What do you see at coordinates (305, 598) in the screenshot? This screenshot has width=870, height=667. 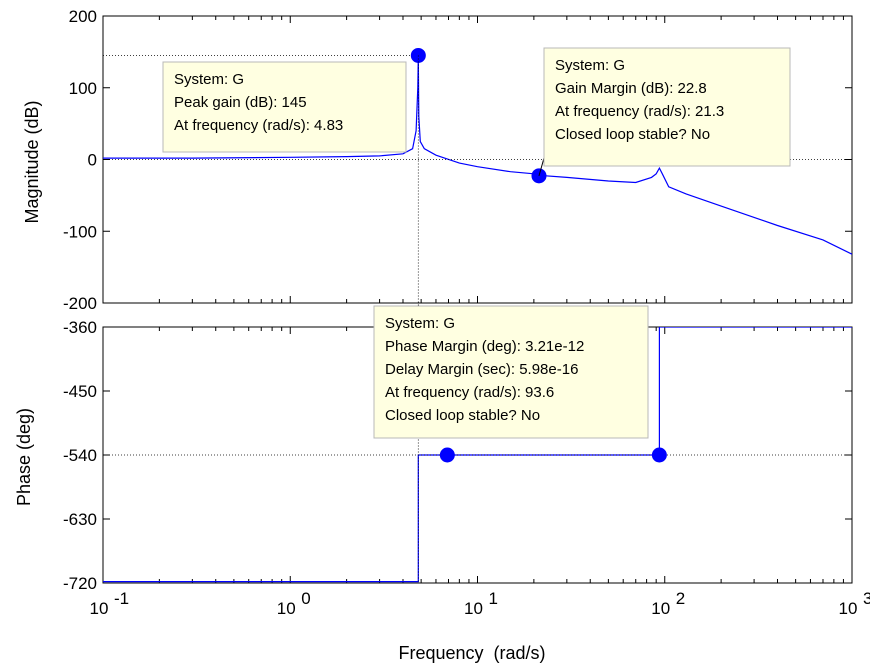 I see `x-tick-exponent: 0` at bounding box center [305, 598].